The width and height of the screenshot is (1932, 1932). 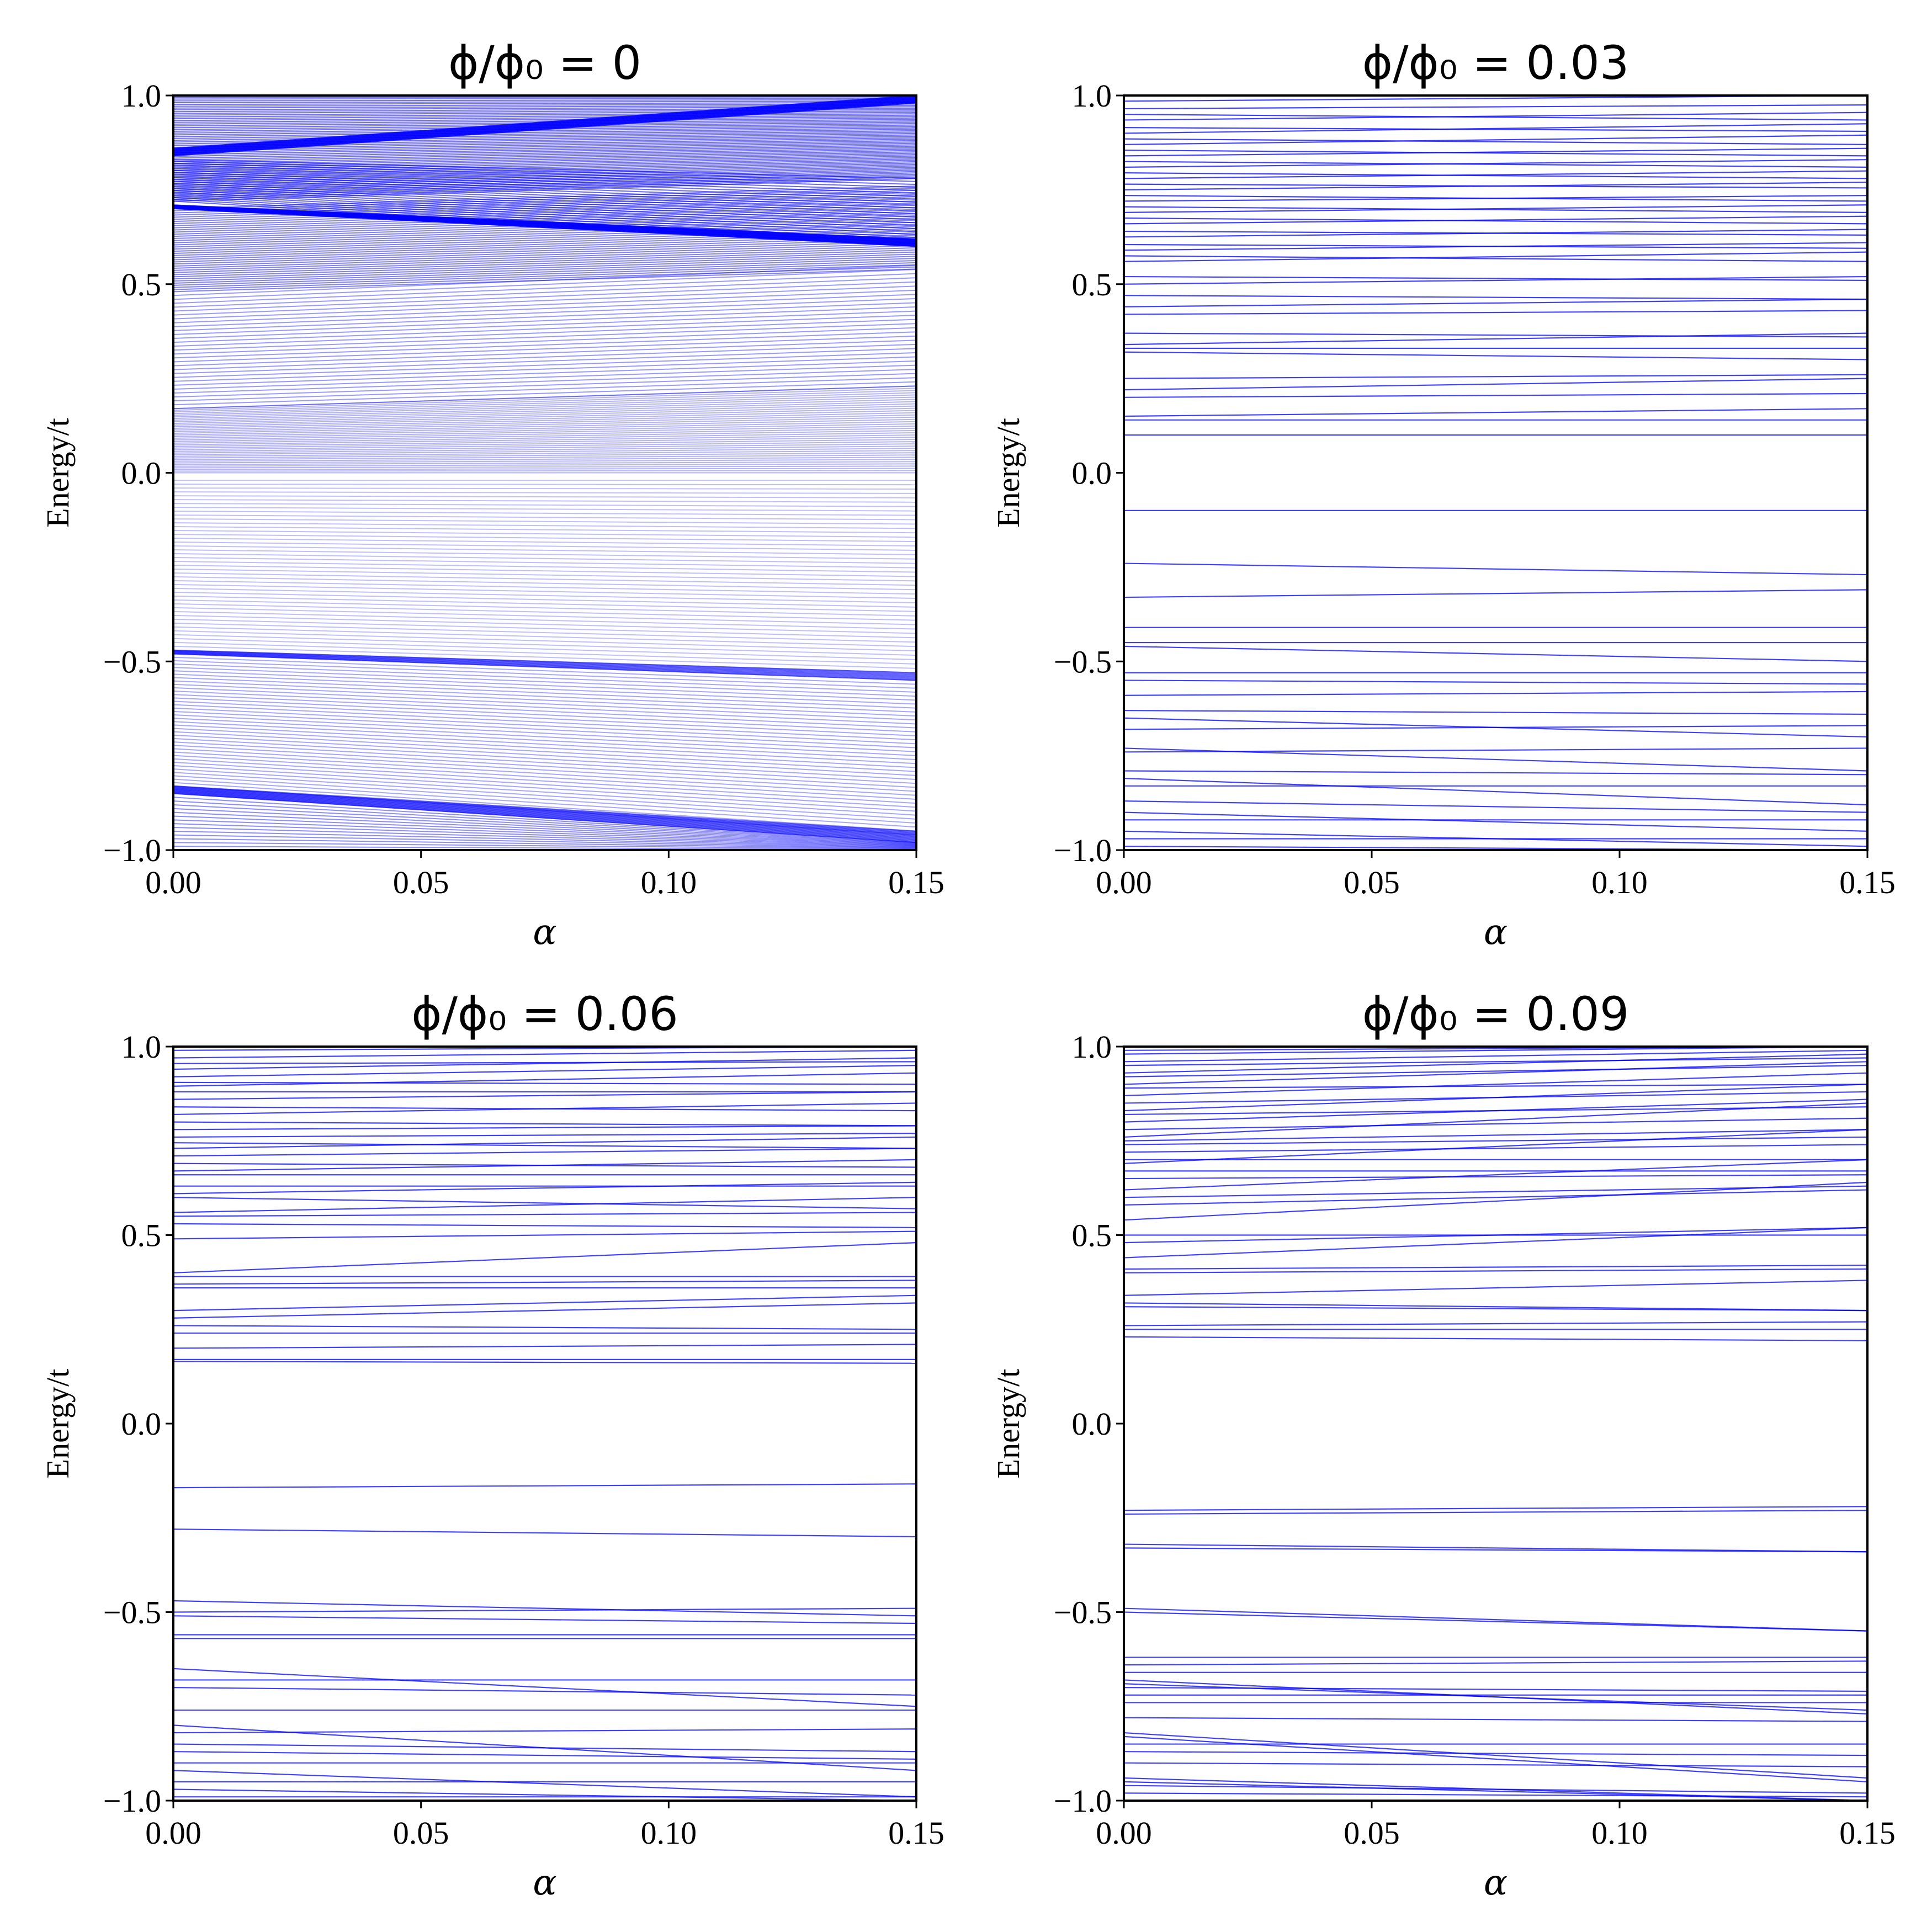 I want to click on y-tick-label: −1.0, so click(x=132, y=850).